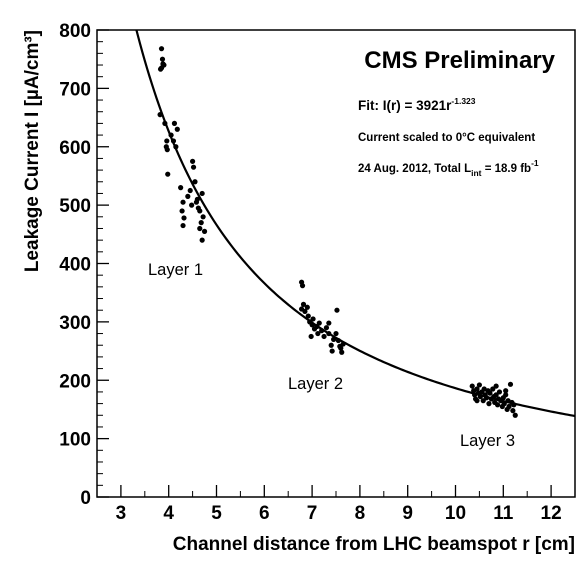 This screenshot has height=573, width=587. What do you see at coordinates (463, 101) in the screenshot?
I see `fit-exponent: -1.323` at bounding box center [463, 101].